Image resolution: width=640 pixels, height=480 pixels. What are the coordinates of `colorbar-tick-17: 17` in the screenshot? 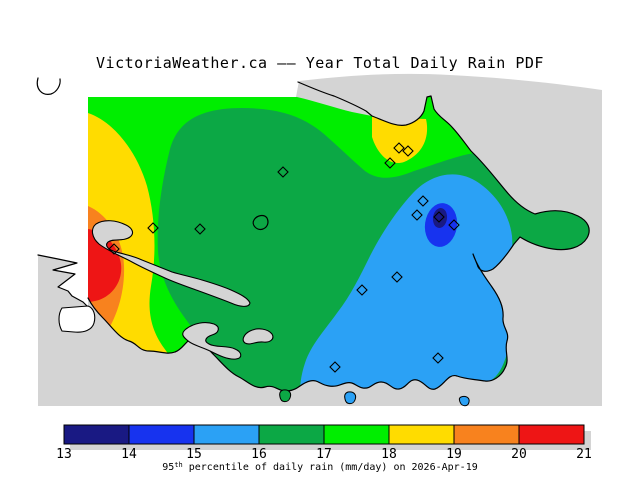 It's located at (324, 454).